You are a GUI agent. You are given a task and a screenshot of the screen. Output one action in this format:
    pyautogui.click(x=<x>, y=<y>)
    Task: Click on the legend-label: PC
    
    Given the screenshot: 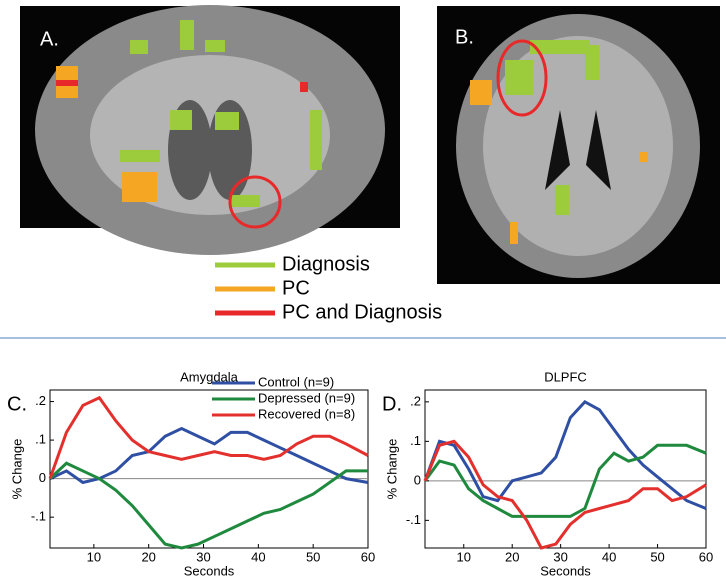 What is the action you would take?
    pyautogui.click(x=296, y=288)
    